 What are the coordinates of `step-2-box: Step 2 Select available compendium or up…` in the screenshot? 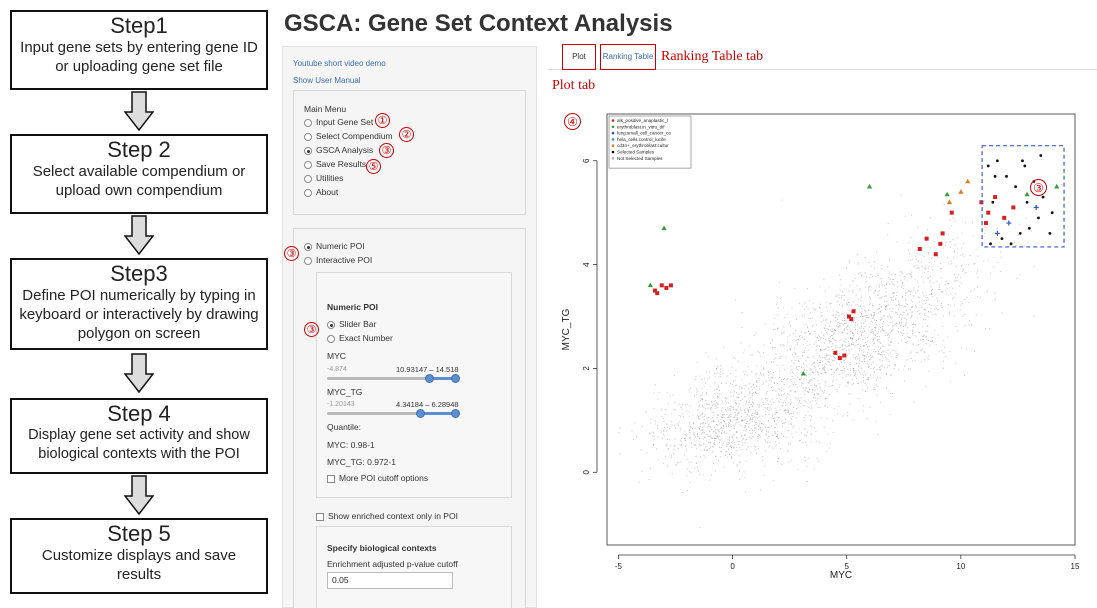 It's located at (139, 174).